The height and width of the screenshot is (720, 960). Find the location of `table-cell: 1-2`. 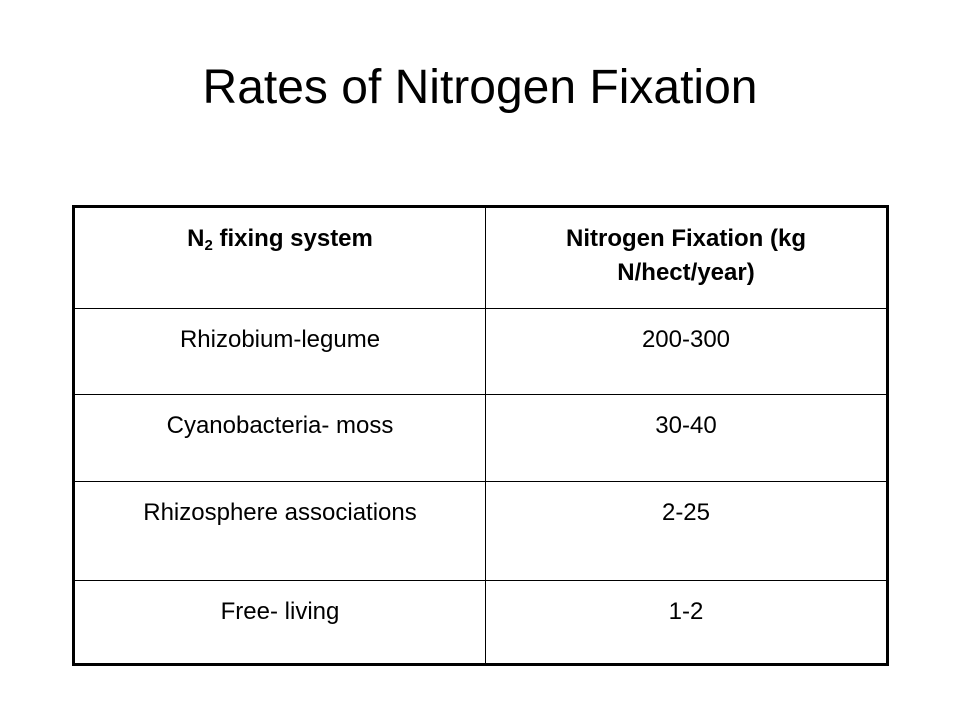

table-cell: 1-2 is located at coordinates (686, 622).